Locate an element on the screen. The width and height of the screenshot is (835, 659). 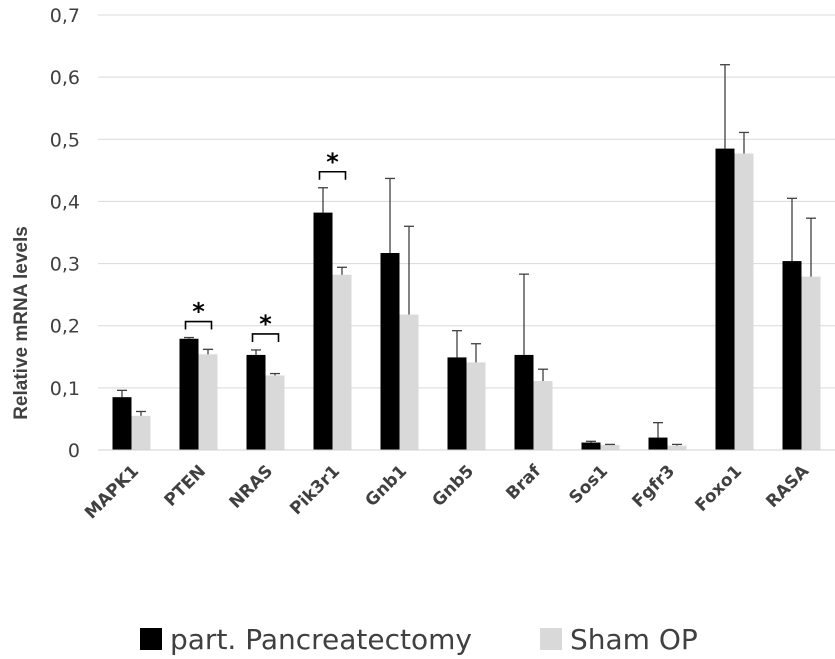
legend-swatch-pancreatectomy is located at coordinates (151, 639).